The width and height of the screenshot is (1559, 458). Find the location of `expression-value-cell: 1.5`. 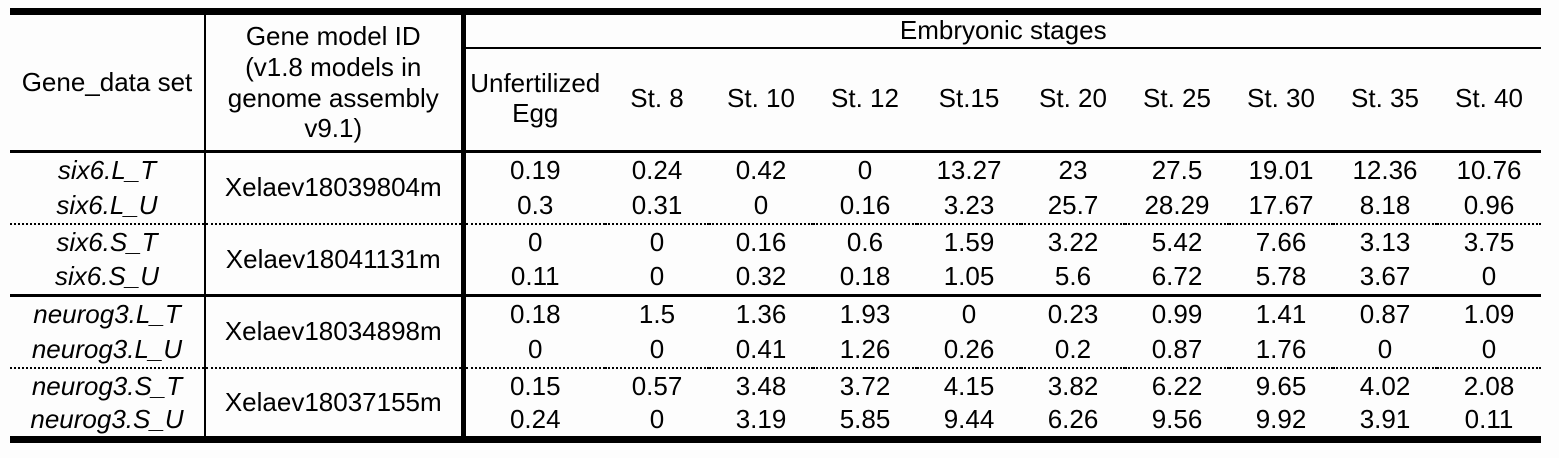

expression-value-cell: 1.5 is located at coordinates (657, 313).